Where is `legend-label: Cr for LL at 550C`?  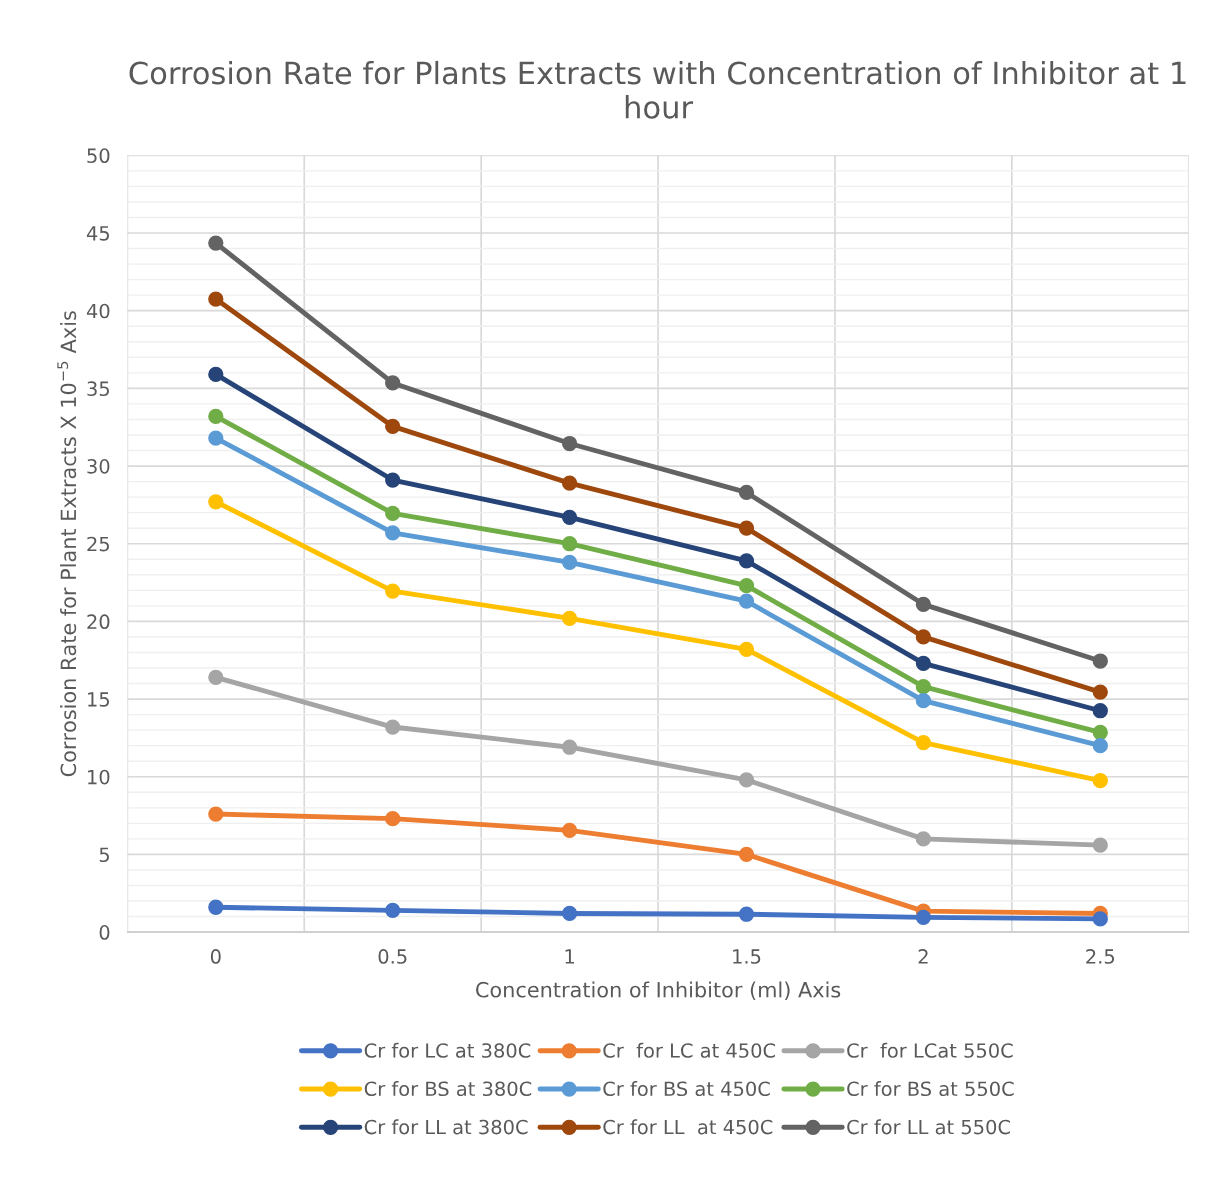
legend-label: Cr for LL at 550C is located at coordinates (928, 1127).